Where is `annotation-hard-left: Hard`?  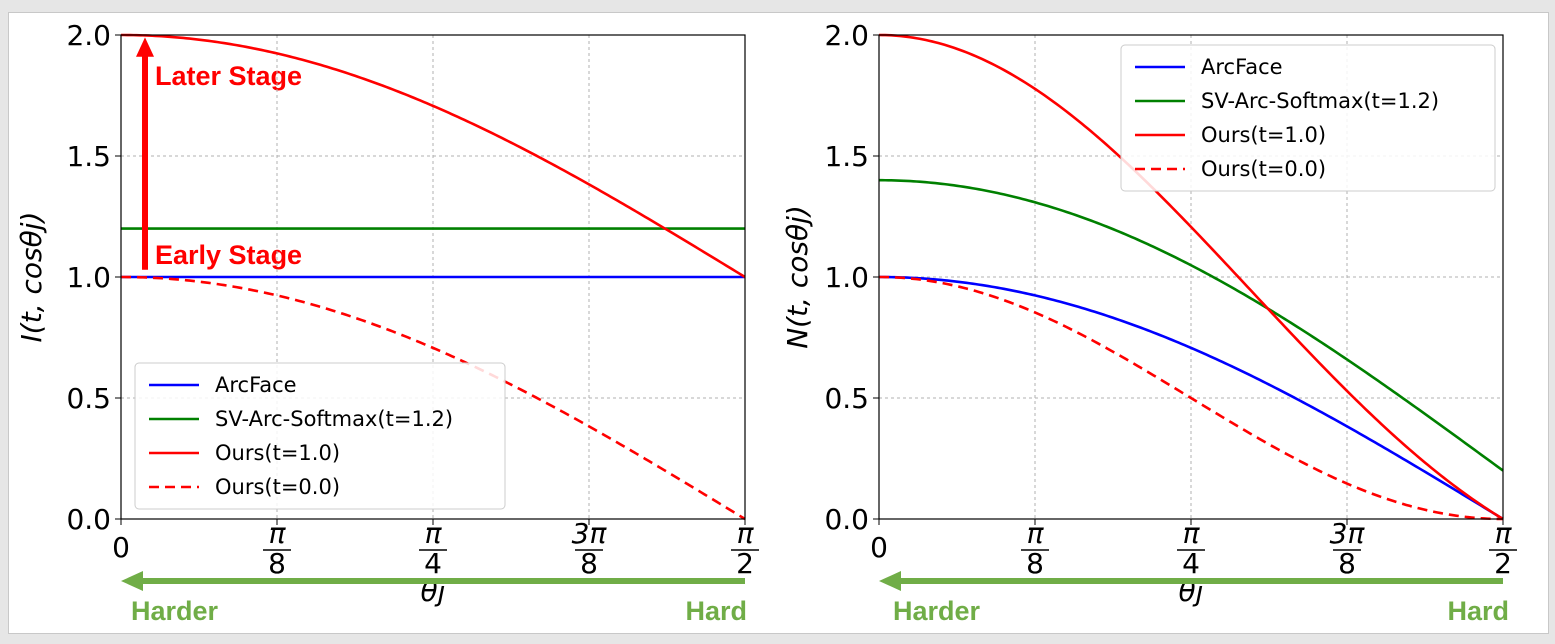 annotation-hard-left: Hard is located at coordinates (716, 611).